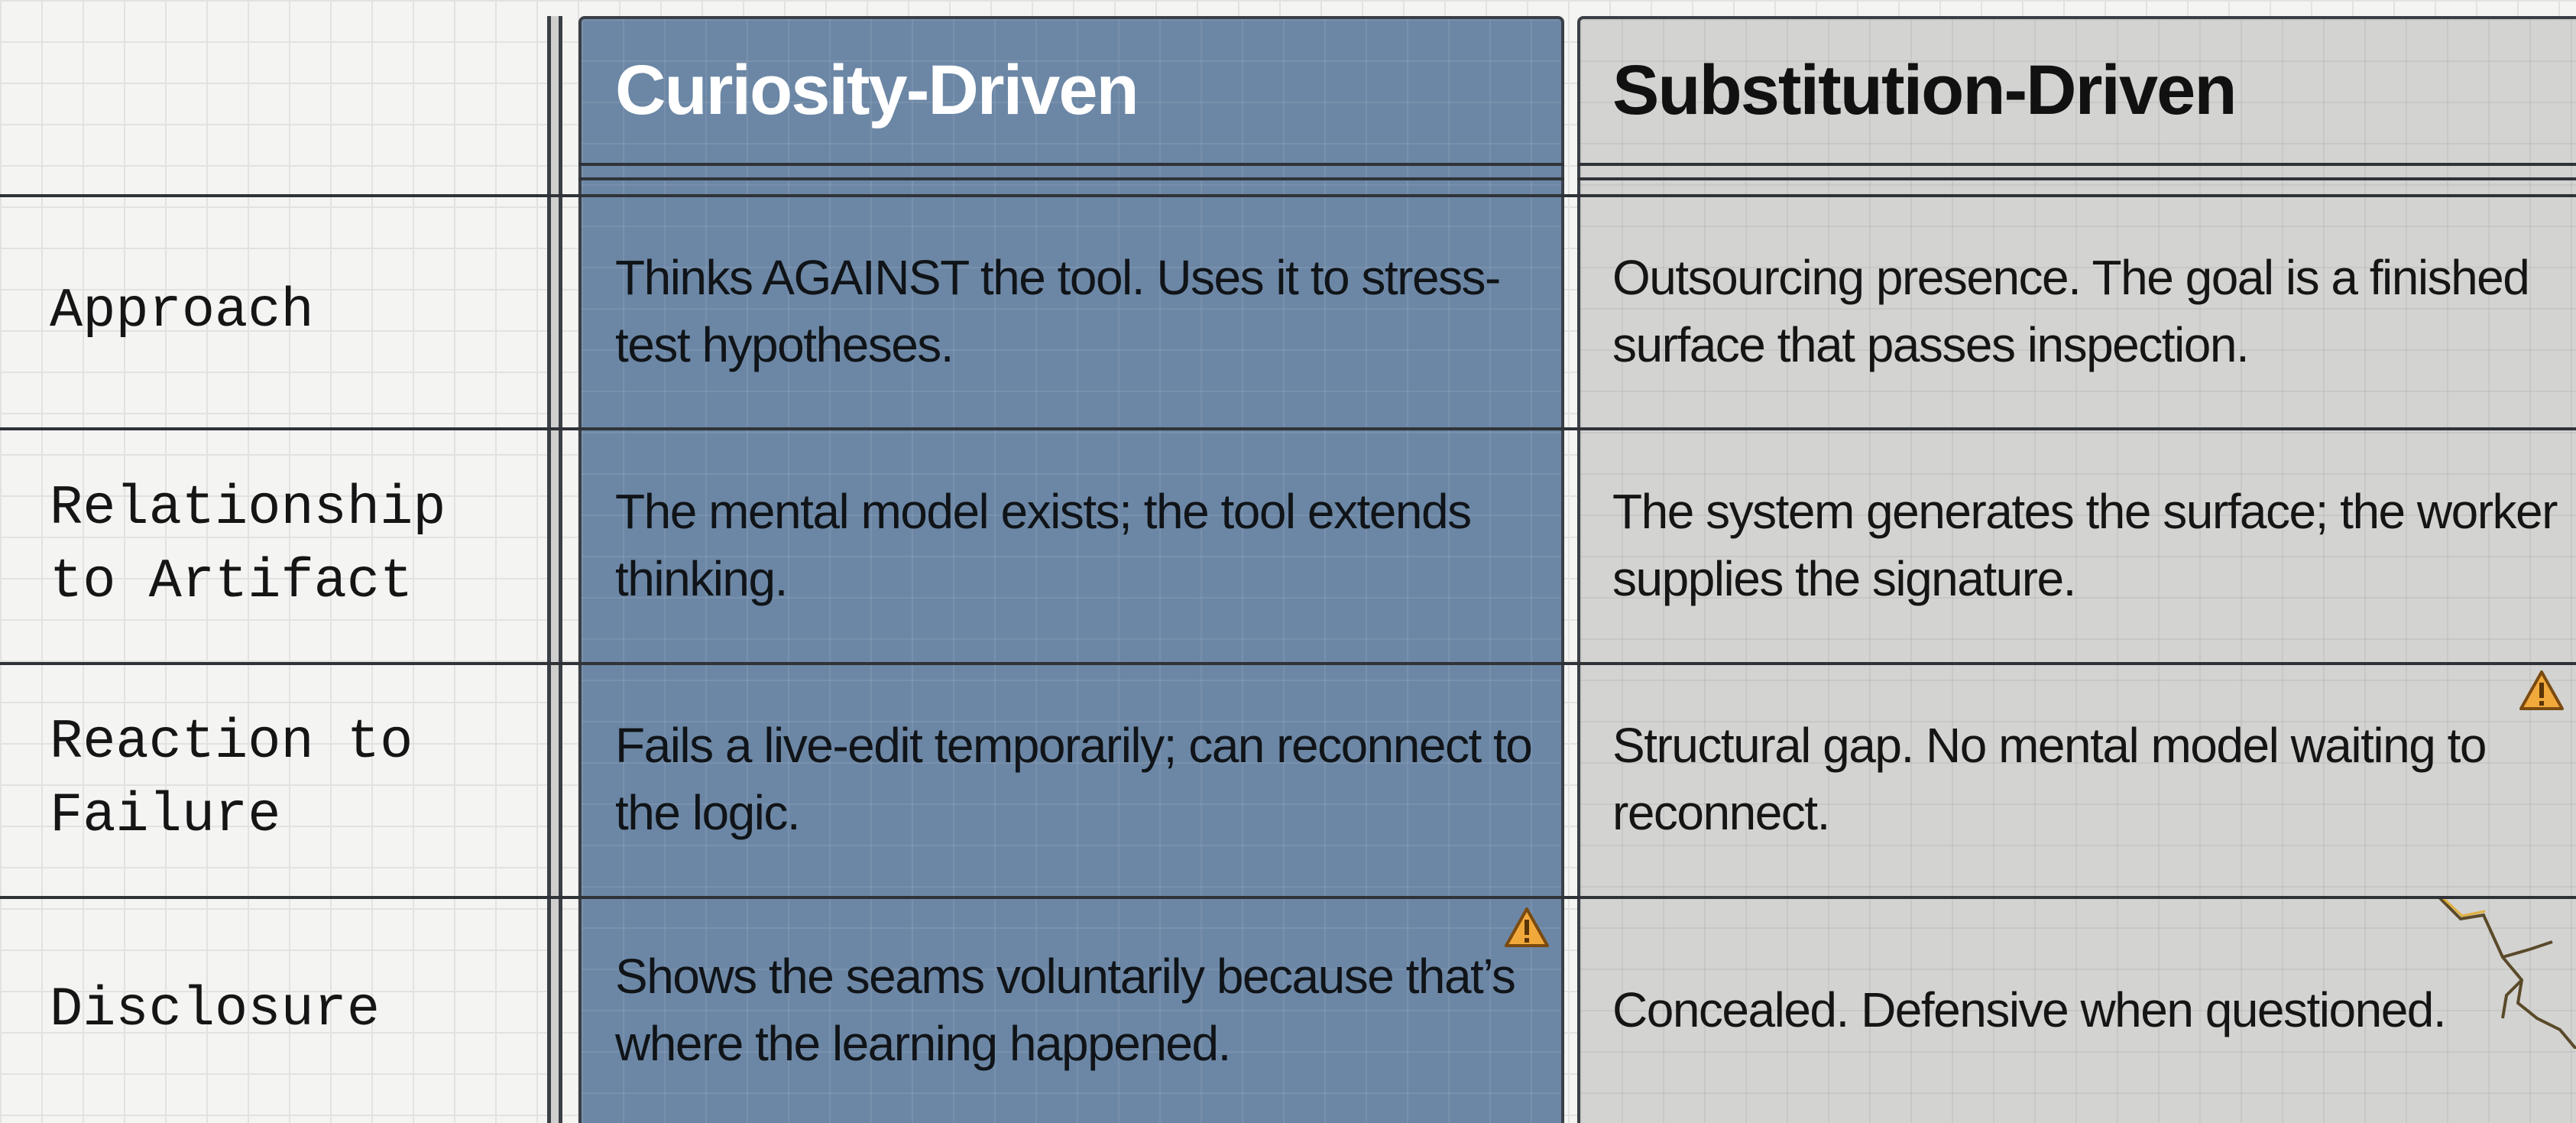 This screenshot has width=2576, height=1123. I want to click on row-label: Reaction to Failure, so click(232, 779).